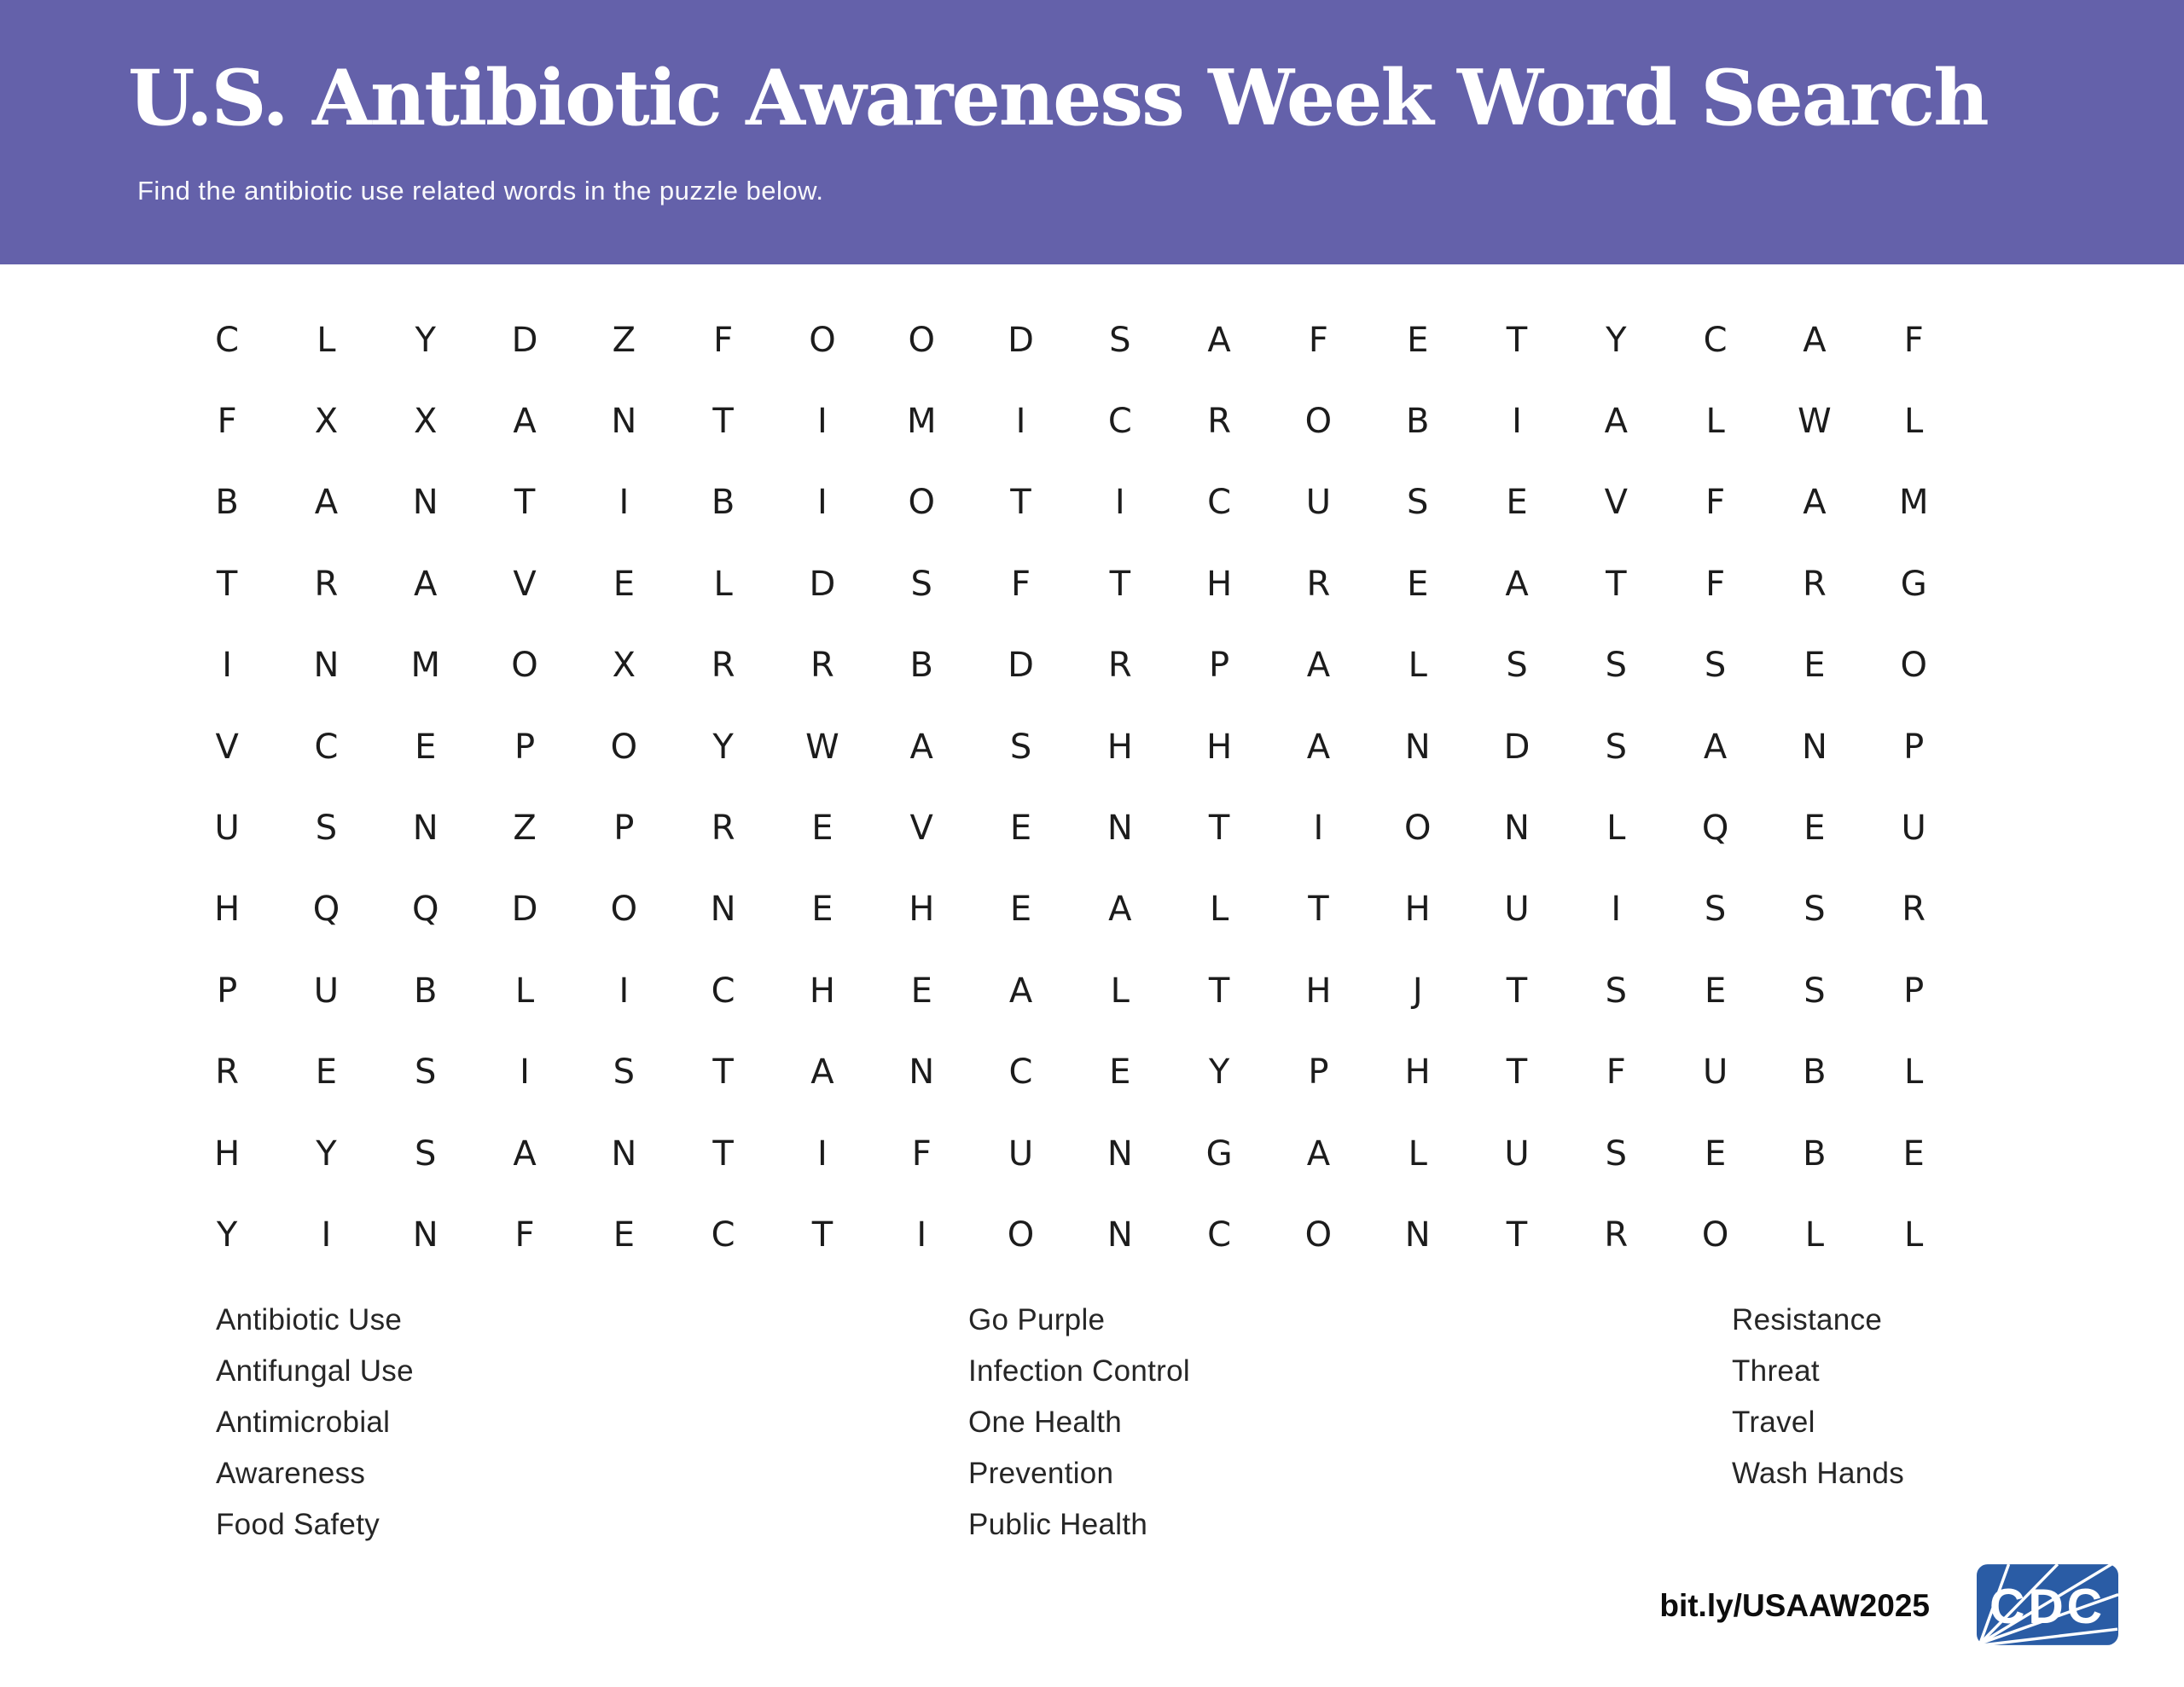 This screenshot has width=2184, height=1687. I want to click on short-url-link: bit.ly/USAAW2025, so click(1794, 1605).